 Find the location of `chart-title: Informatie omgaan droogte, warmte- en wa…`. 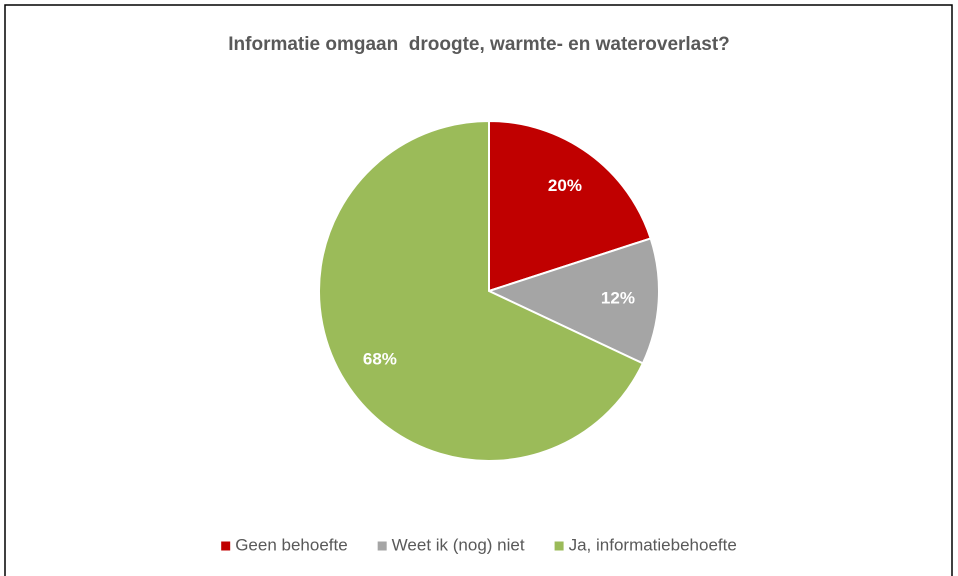

chart-title: Informatie omgaan droogte, warmte- en wa… is located at coordinates (479, 44).